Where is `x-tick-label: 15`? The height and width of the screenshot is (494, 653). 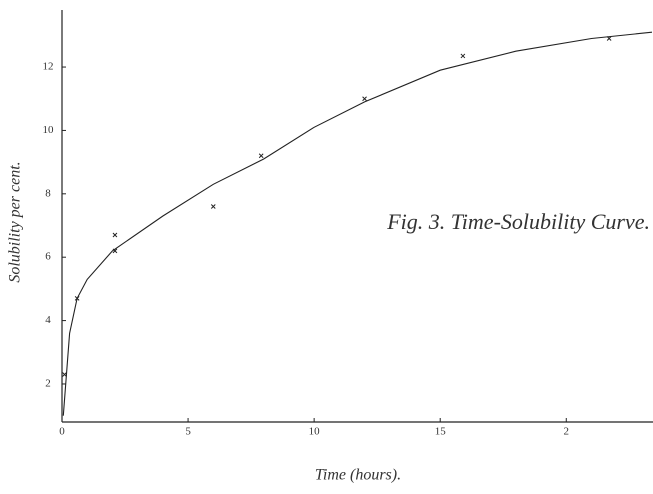 x-tick-label: 15 is located at coordinates (441, 432).